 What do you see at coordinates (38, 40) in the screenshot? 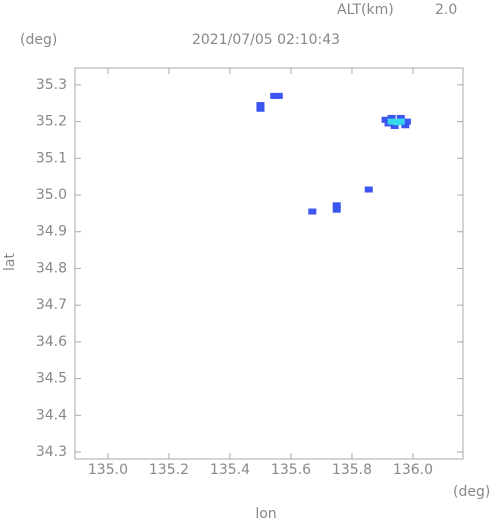
I see `y-unit: (deg)` at bounding box center [38, 40].